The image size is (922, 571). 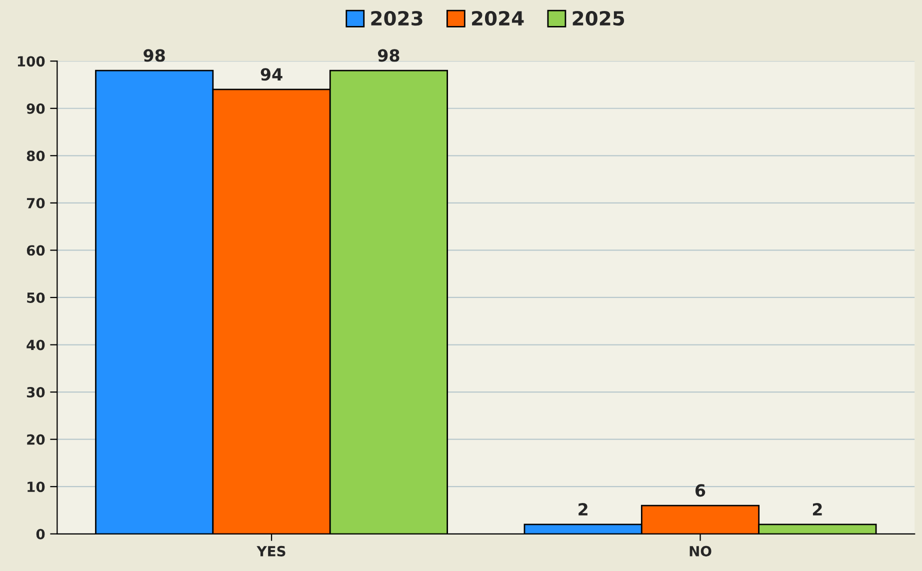 What do you see at coordinates (598, 18) in the screenshot?
I see `legend-label: 2025` at bounding box center [598, 18].